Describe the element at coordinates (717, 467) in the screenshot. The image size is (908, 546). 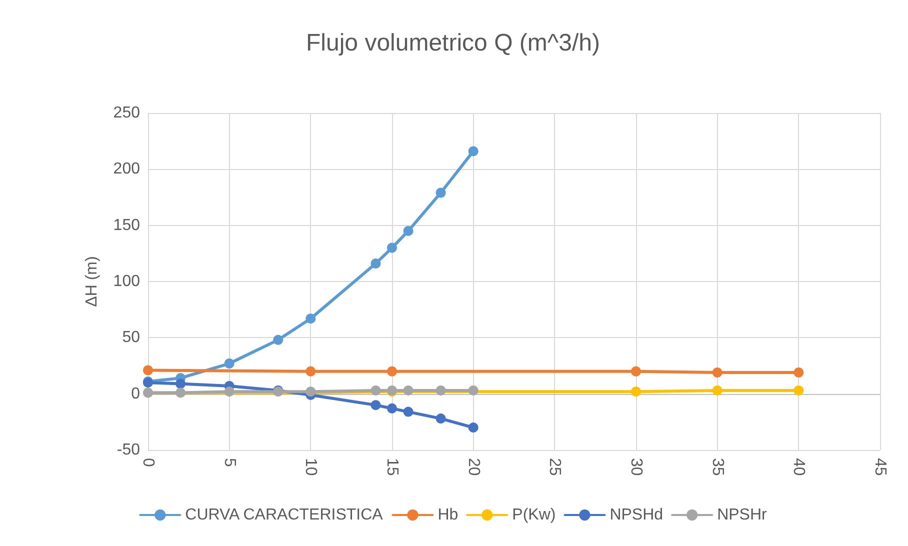
I see `x-tick-label: 35` at that location.